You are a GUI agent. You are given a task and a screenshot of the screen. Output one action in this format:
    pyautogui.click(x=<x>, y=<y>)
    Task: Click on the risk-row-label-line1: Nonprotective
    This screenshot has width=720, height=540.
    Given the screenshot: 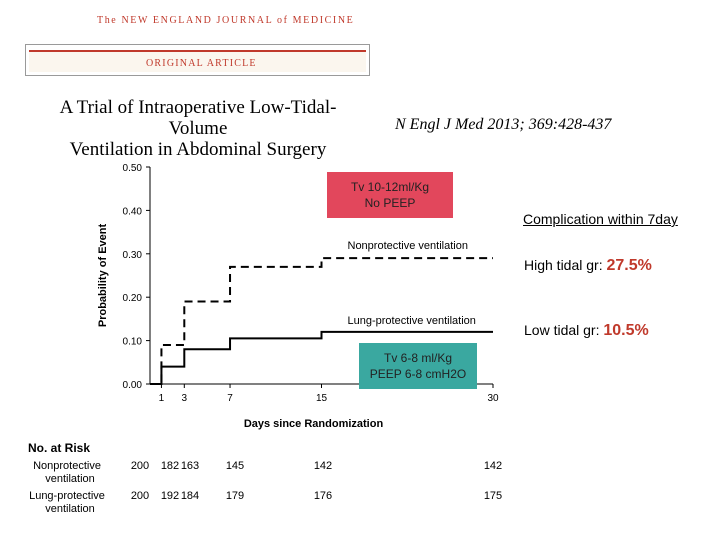 What is the action you would take?
    pyautogui.click(x=67, y=466)
    